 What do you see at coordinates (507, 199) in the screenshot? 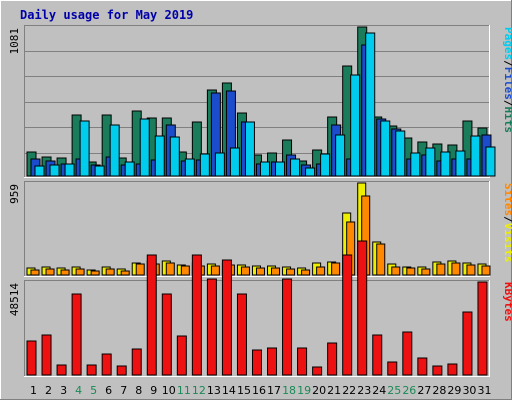
I see `legend-item-sites: Sites` at bounding box center [507, 199].